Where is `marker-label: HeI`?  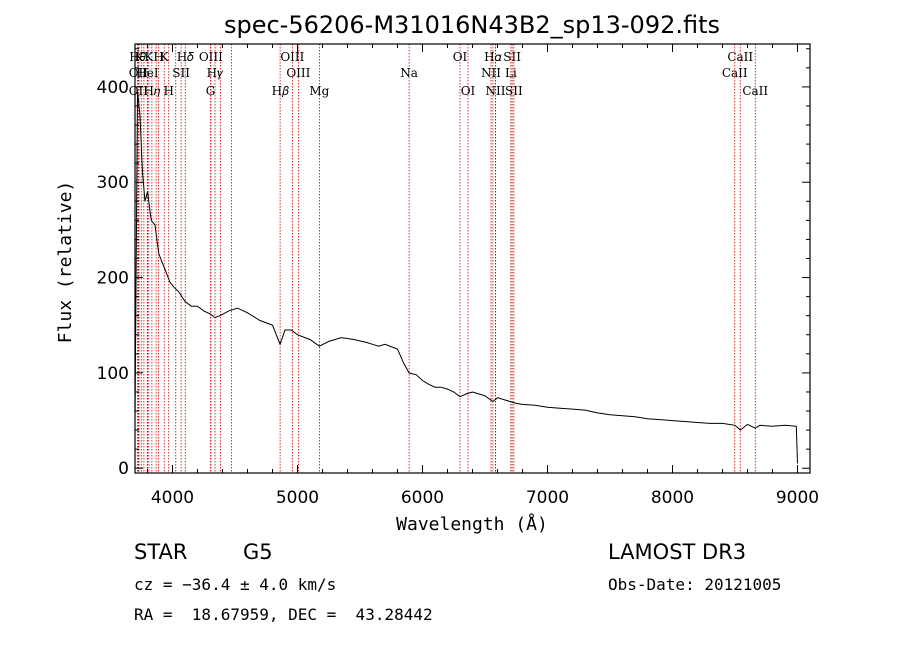
marker-label: HeI is located at coordinates (147, 73).